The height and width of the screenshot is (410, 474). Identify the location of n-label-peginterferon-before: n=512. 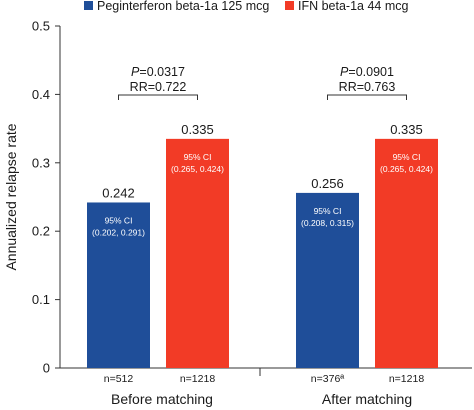
(119, 379).